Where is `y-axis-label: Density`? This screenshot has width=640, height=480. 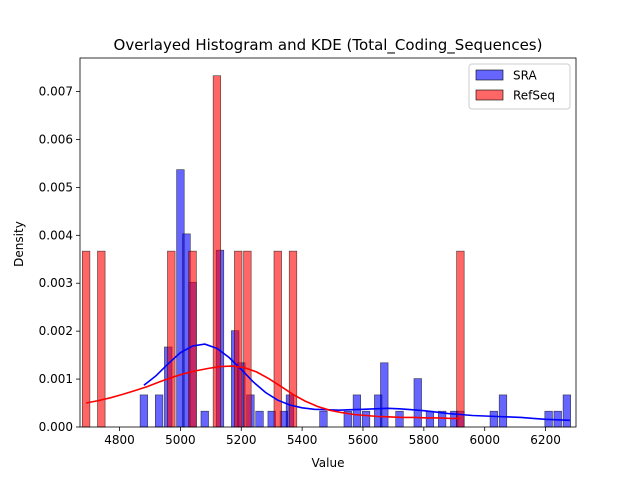
y-axis-label: Density is located at coordinates (19, 244).